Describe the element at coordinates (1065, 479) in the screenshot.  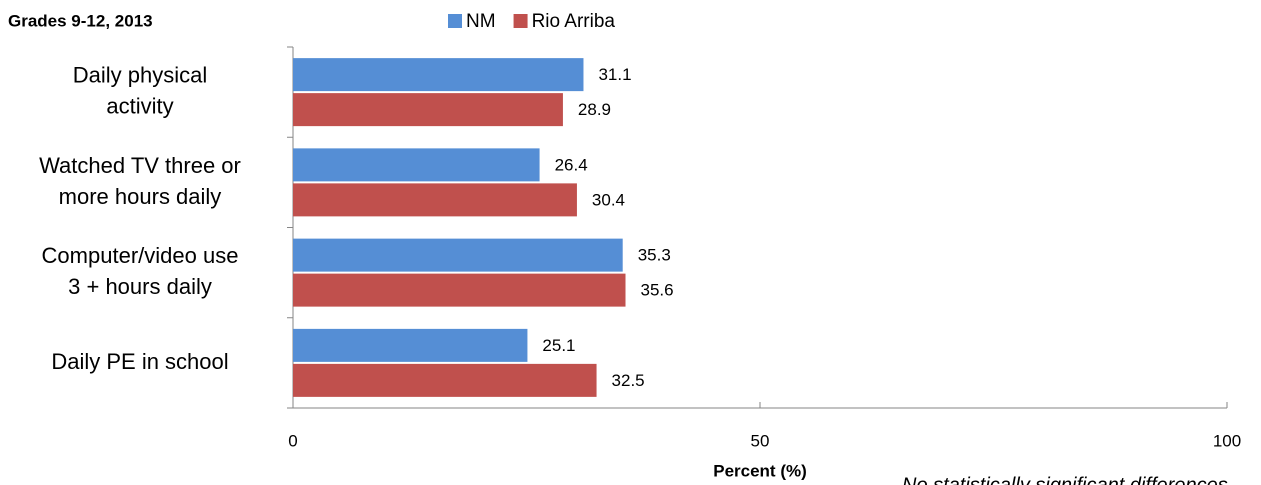
I see `note: No statistically significant differences` at that location.